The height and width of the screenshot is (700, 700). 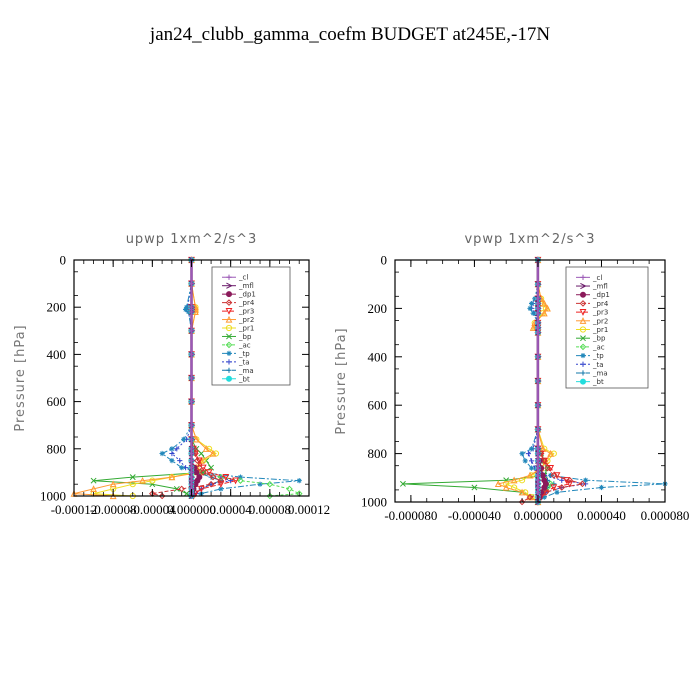 I want to click on x-tick-label: -0.00008, so click(x=113, y=509).